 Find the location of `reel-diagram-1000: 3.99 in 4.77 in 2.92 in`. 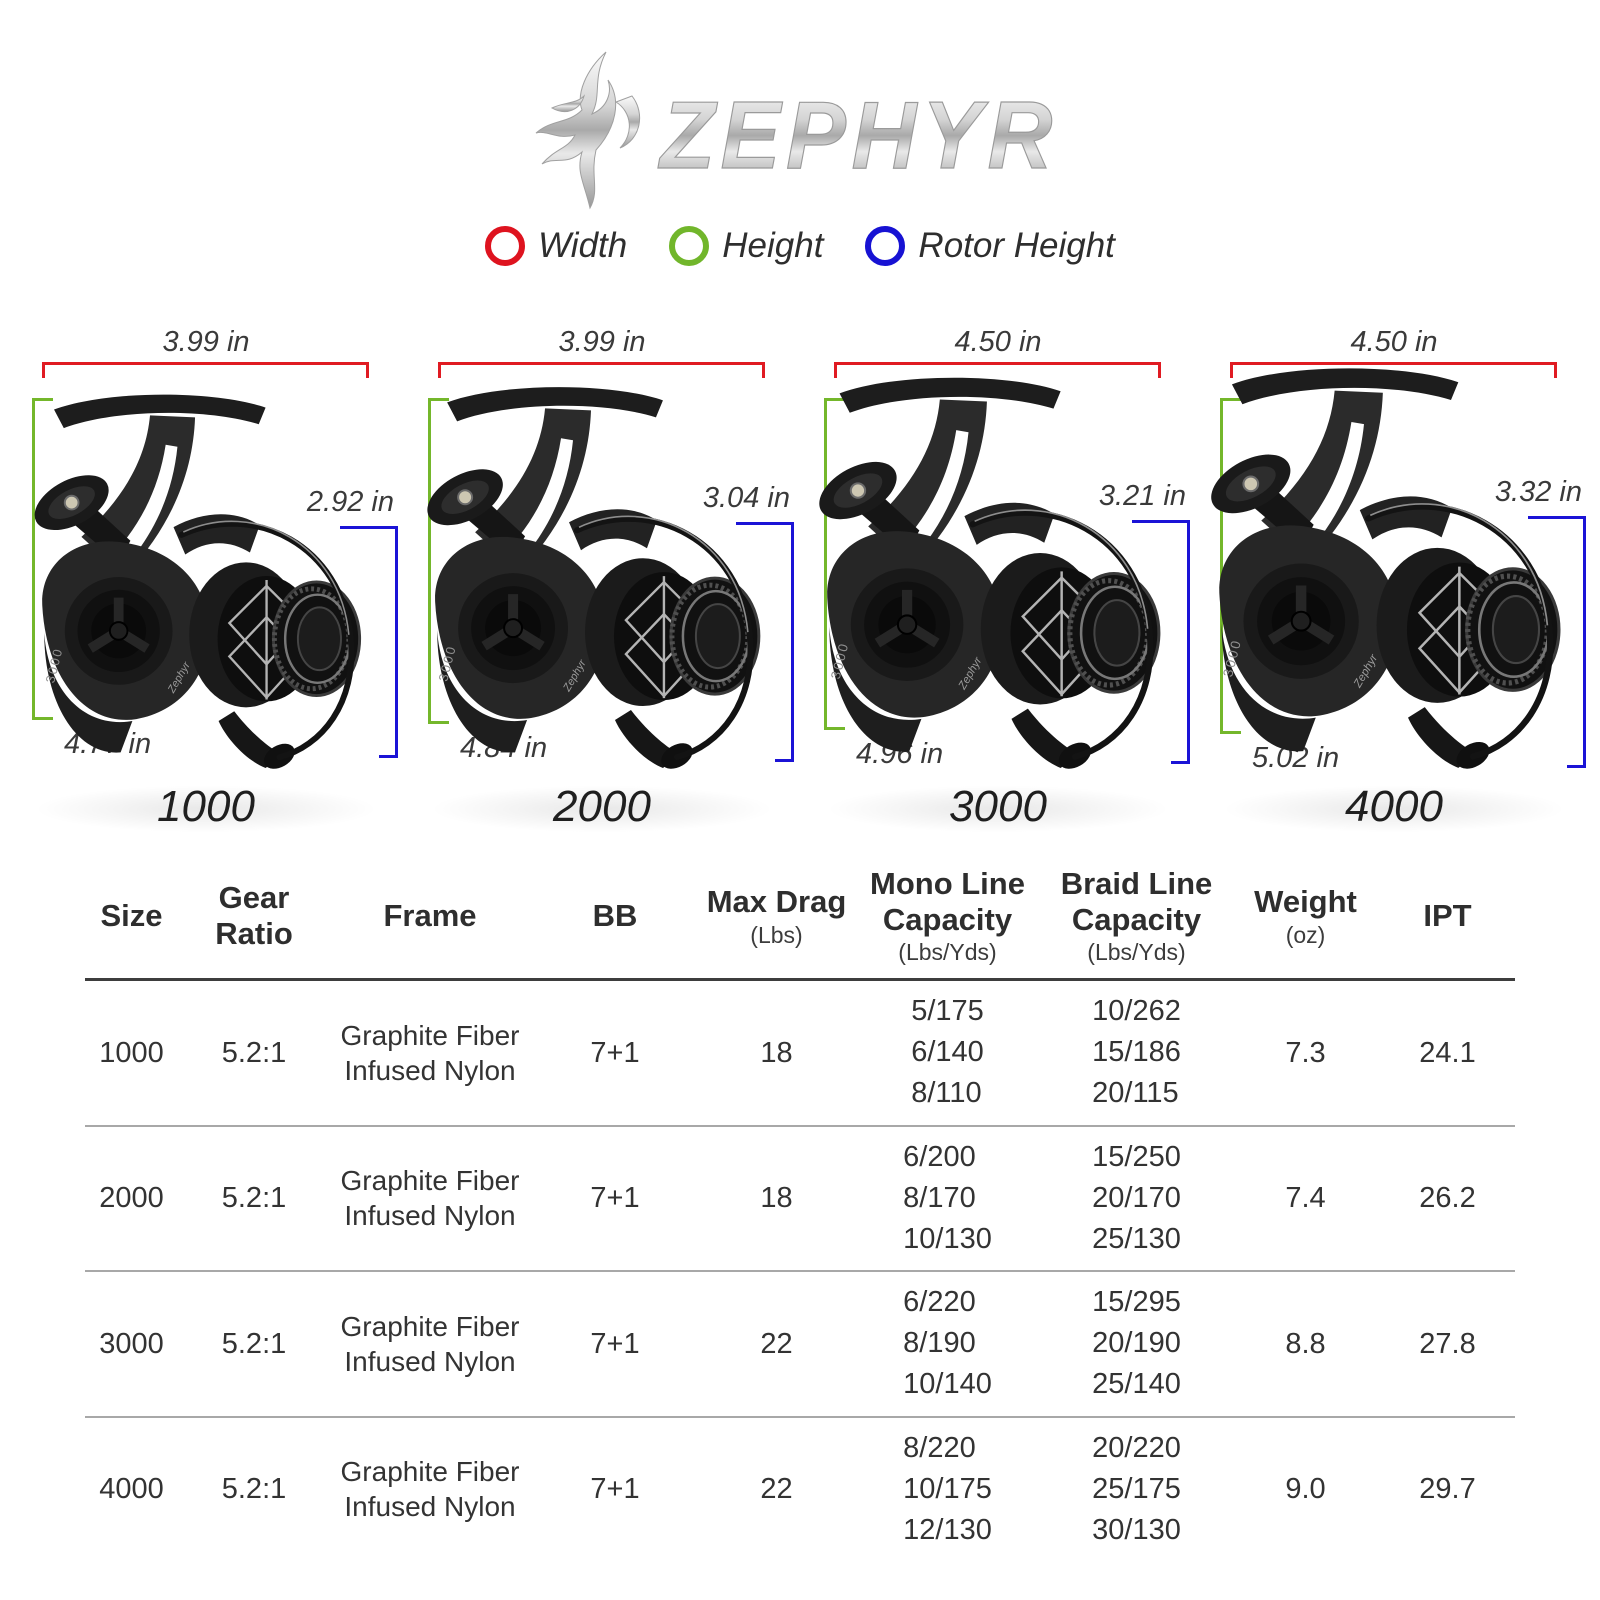

reel-diagram-1000: 3.99 in 4.77 in 2.92 in is located at coordinates (206, 550).